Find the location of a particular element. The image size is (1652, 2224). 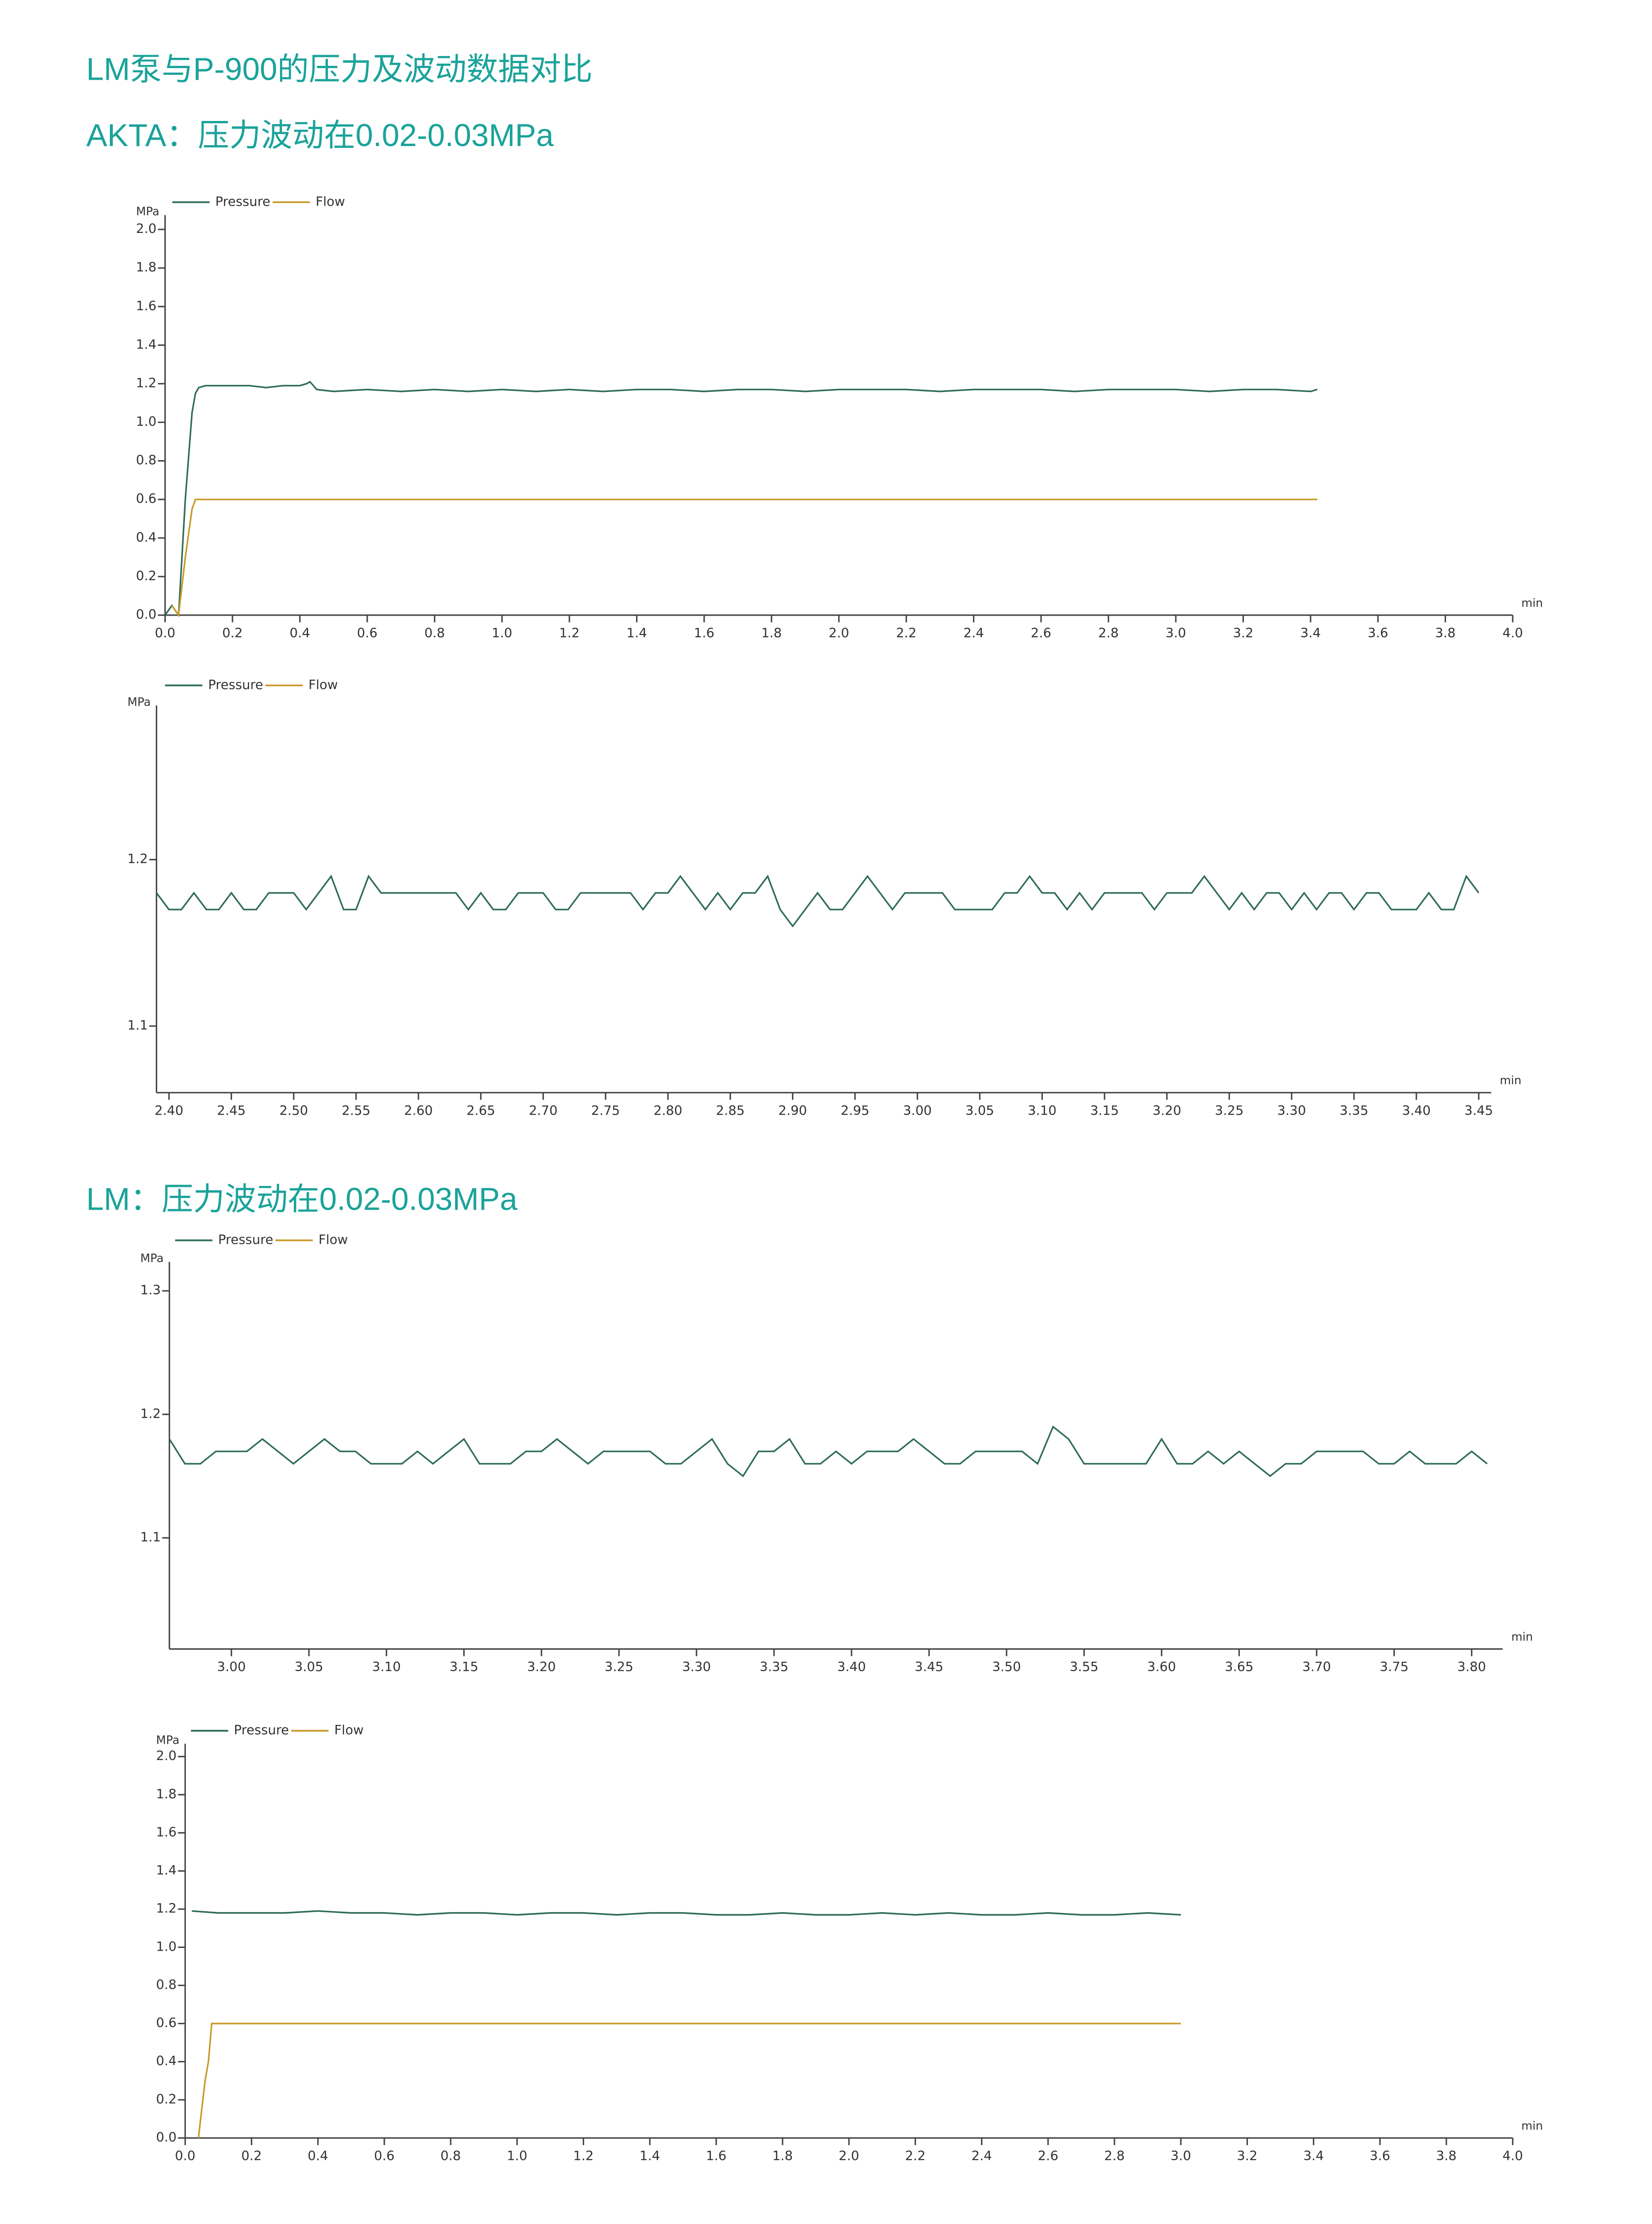

x-tick-label: 3.05 is located at coordinates (309, 1667).